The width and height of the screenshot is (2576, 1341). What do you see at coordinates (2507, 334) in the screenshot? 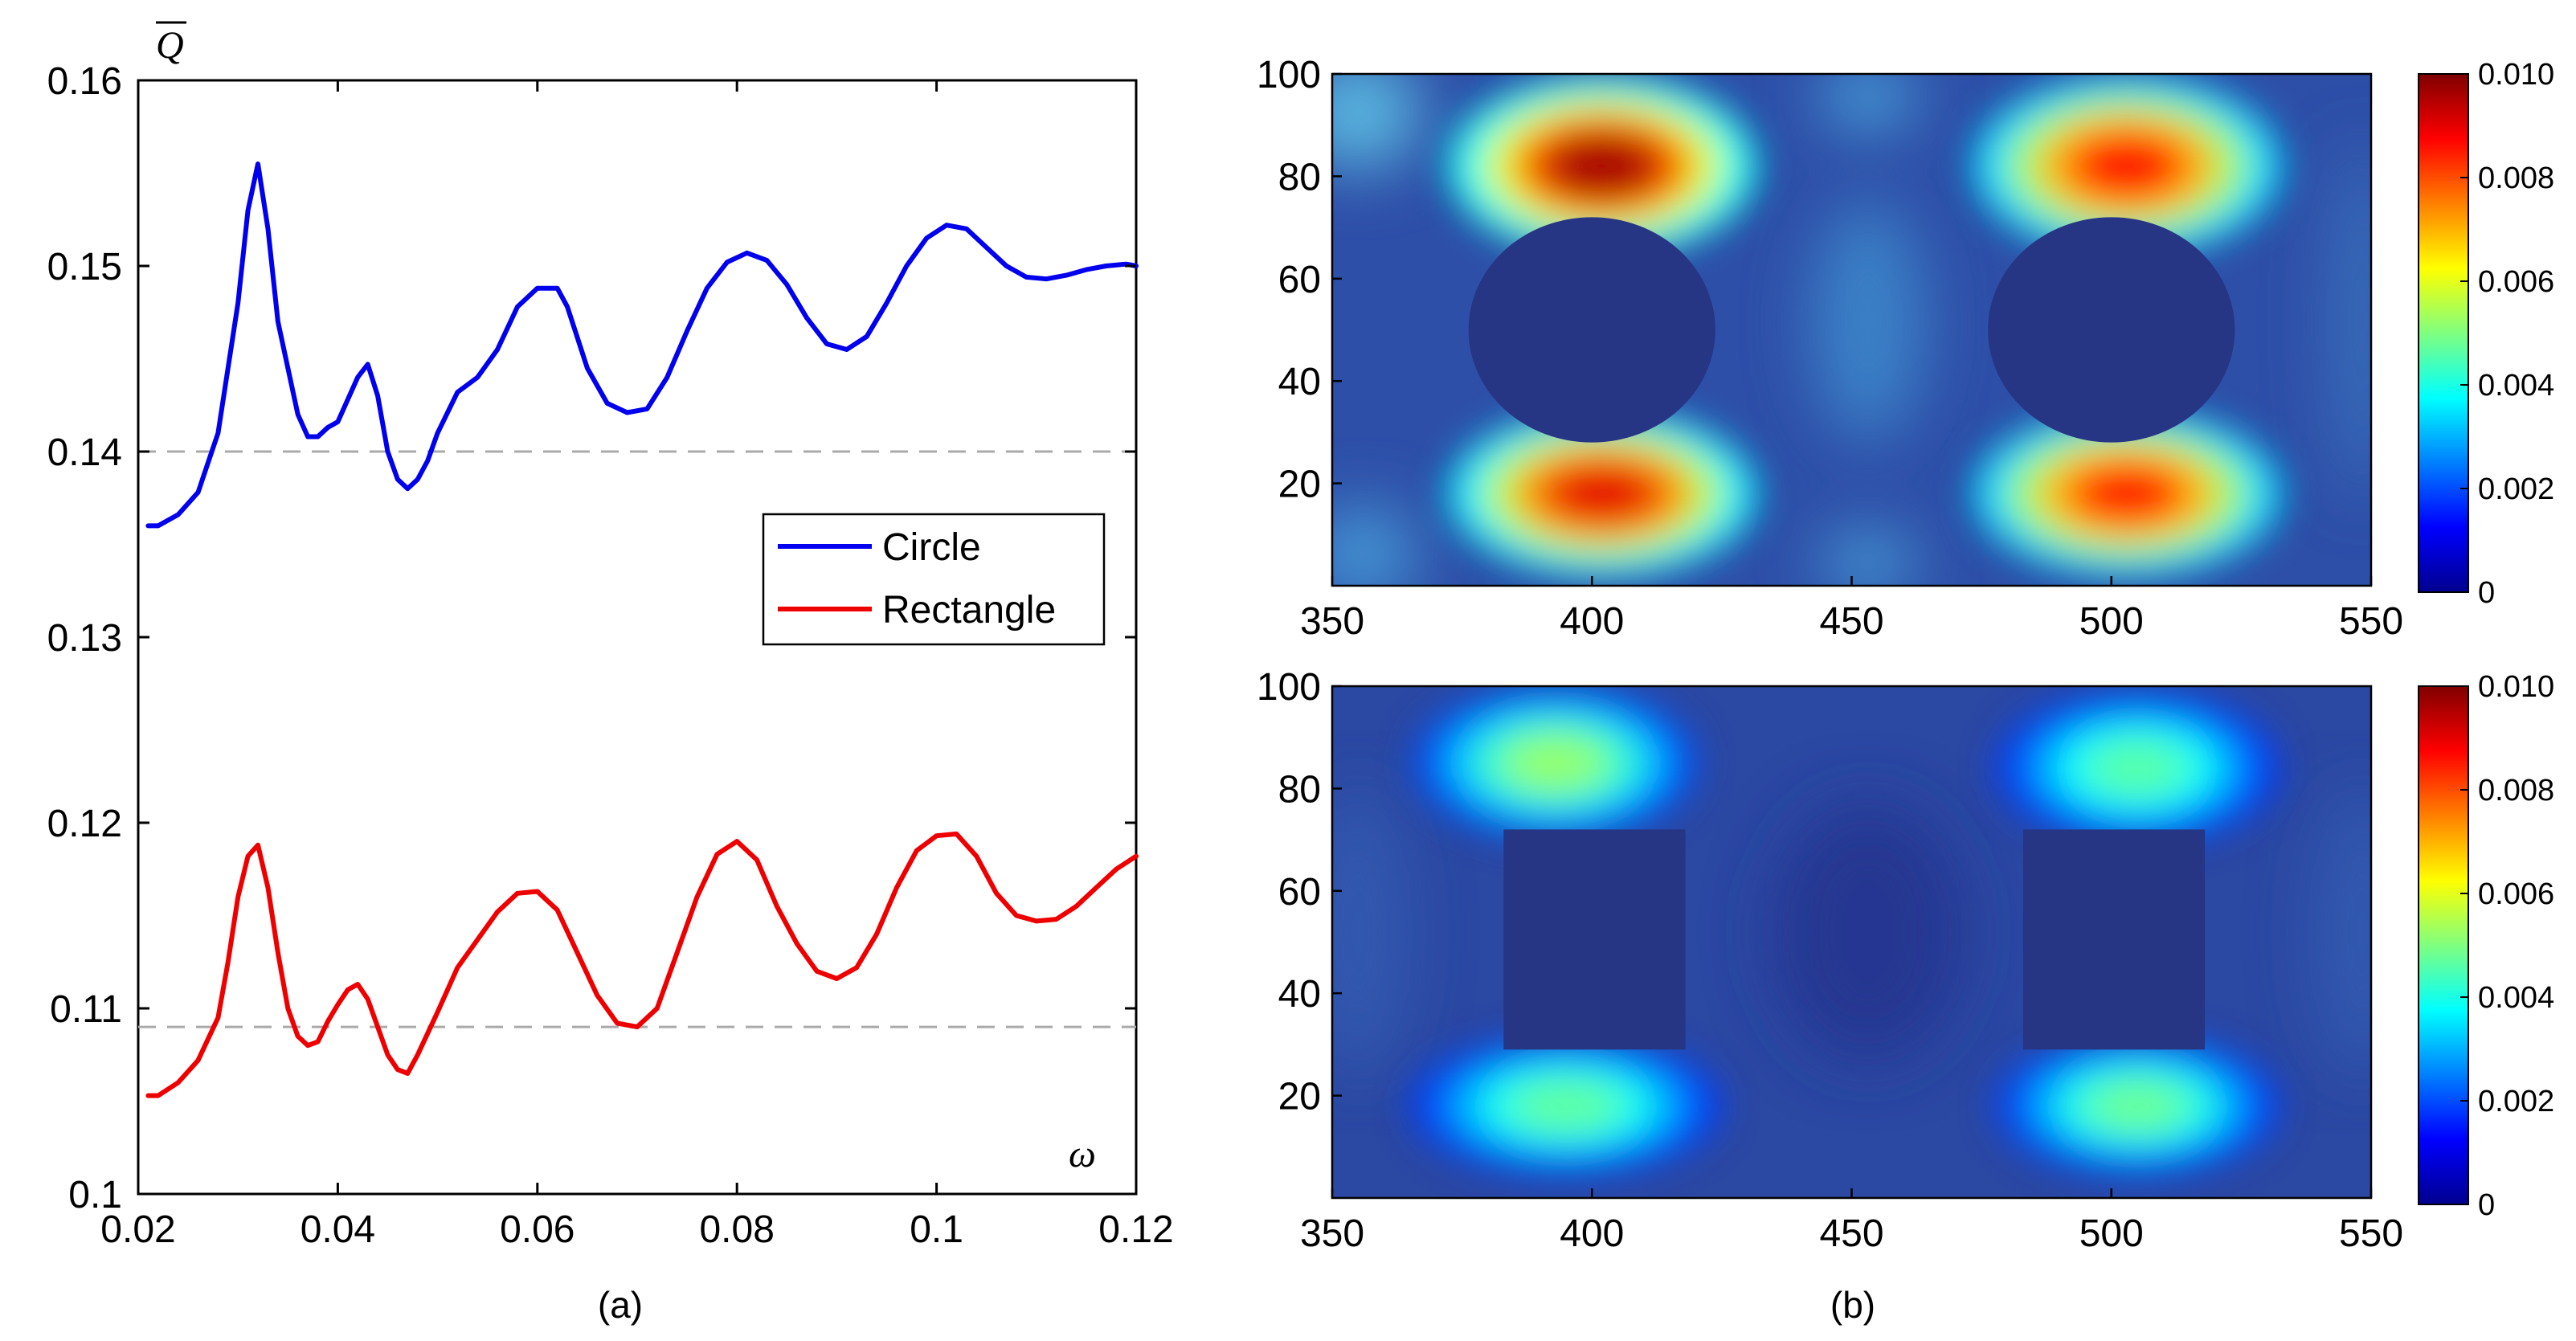
I see `colorbar-top-ticks: 0 0.002 0.004 0.006 0.008 0.010` at bounding box center [2507, 334].